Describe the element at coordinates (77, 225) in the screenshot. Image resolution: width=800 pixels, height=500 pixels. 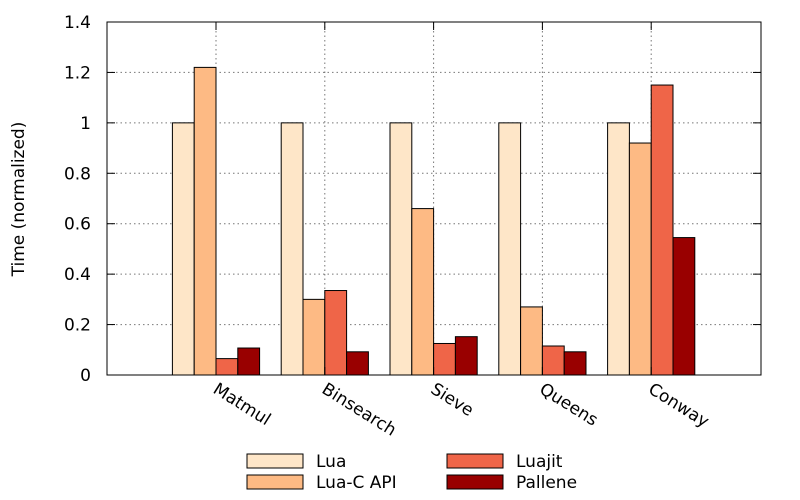
I see `y-tick-label: 0.6` at that location.